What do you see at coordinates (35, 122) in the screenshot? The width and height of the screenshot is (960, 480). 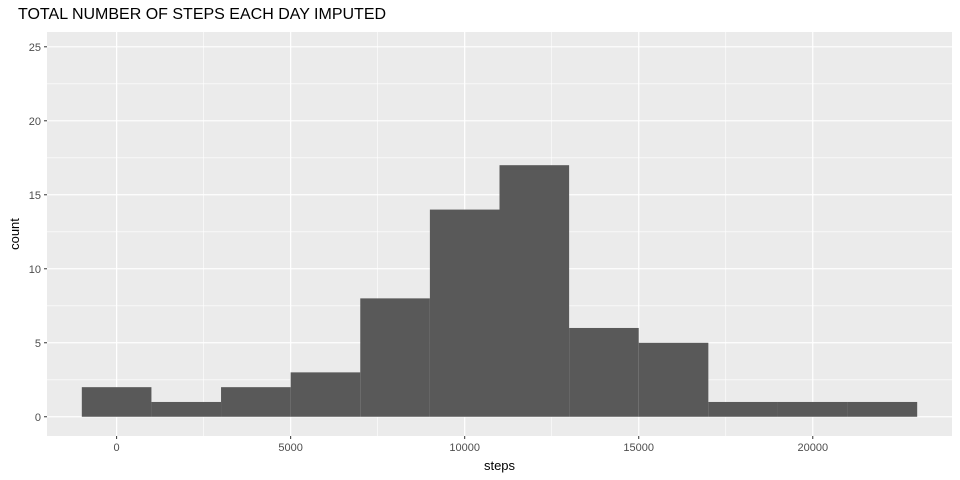 I see `y-tick-label: 20` at bounding box center [35, 122].